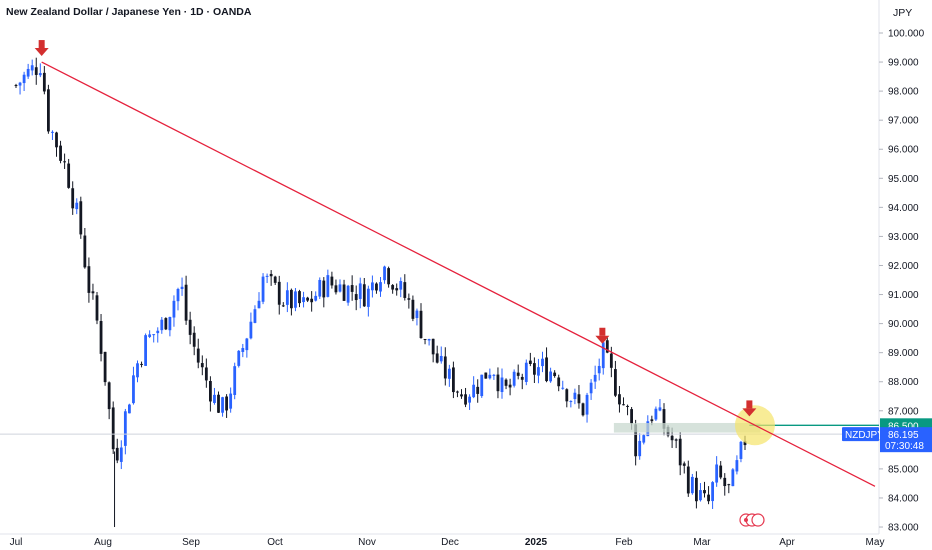 This screenshot has width=932, height=550. I want to click on price-tick-label: 85.000, so click(903, 469).